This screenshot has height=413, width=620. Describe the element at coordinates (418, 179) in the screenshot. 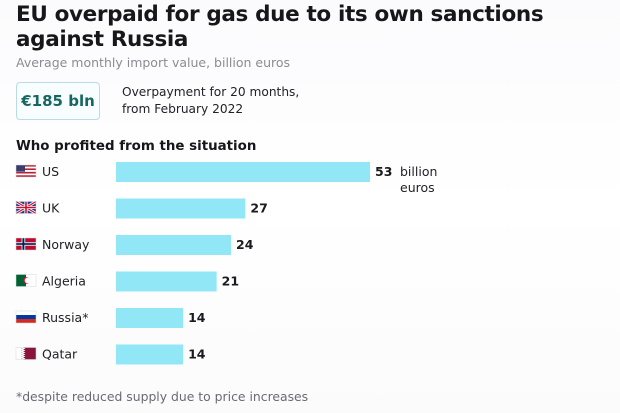

I see `unit-label: billion euros` at that location.